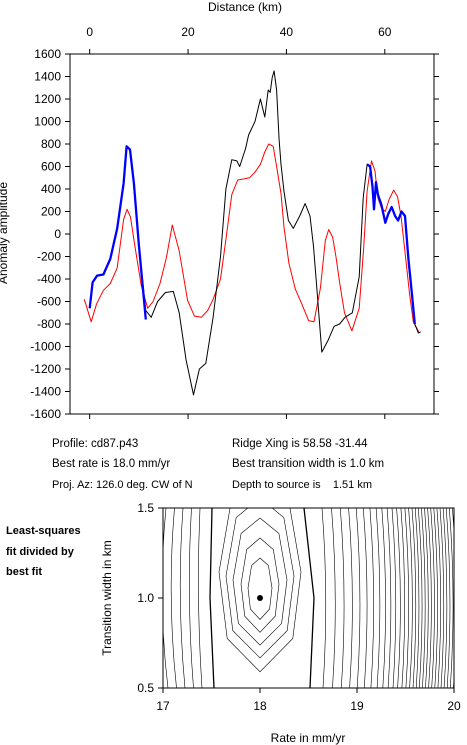 The image size is (467, 745). I want to click on y-tick-label: -1000, so click(45, 347).